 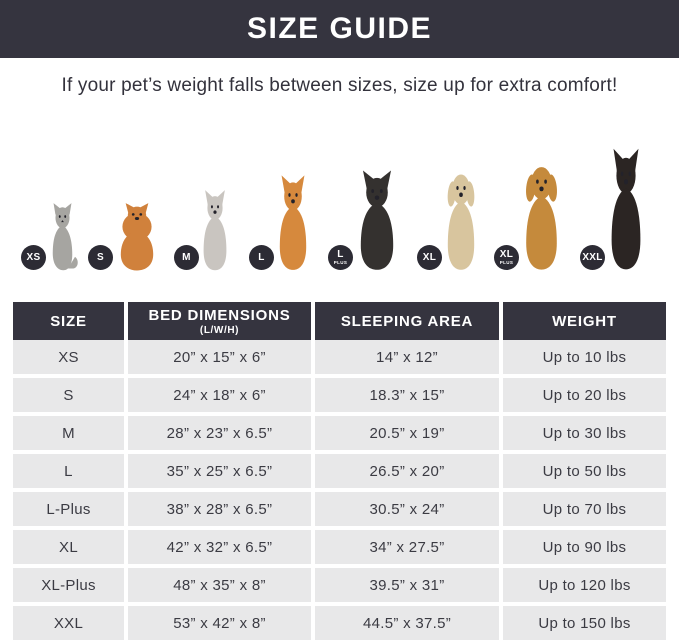 What do you see at coordinates (62, 237) in the screenshot?
I see `cat-illustration-icon` at bounding box center [62, 237].